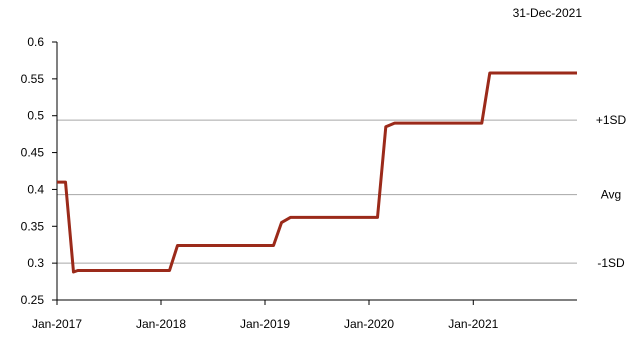  What do you see at coordinates (473, 324) in the screenshot?
I see `x-tick-label: Jan-2021` at bounding box center [473, 324].